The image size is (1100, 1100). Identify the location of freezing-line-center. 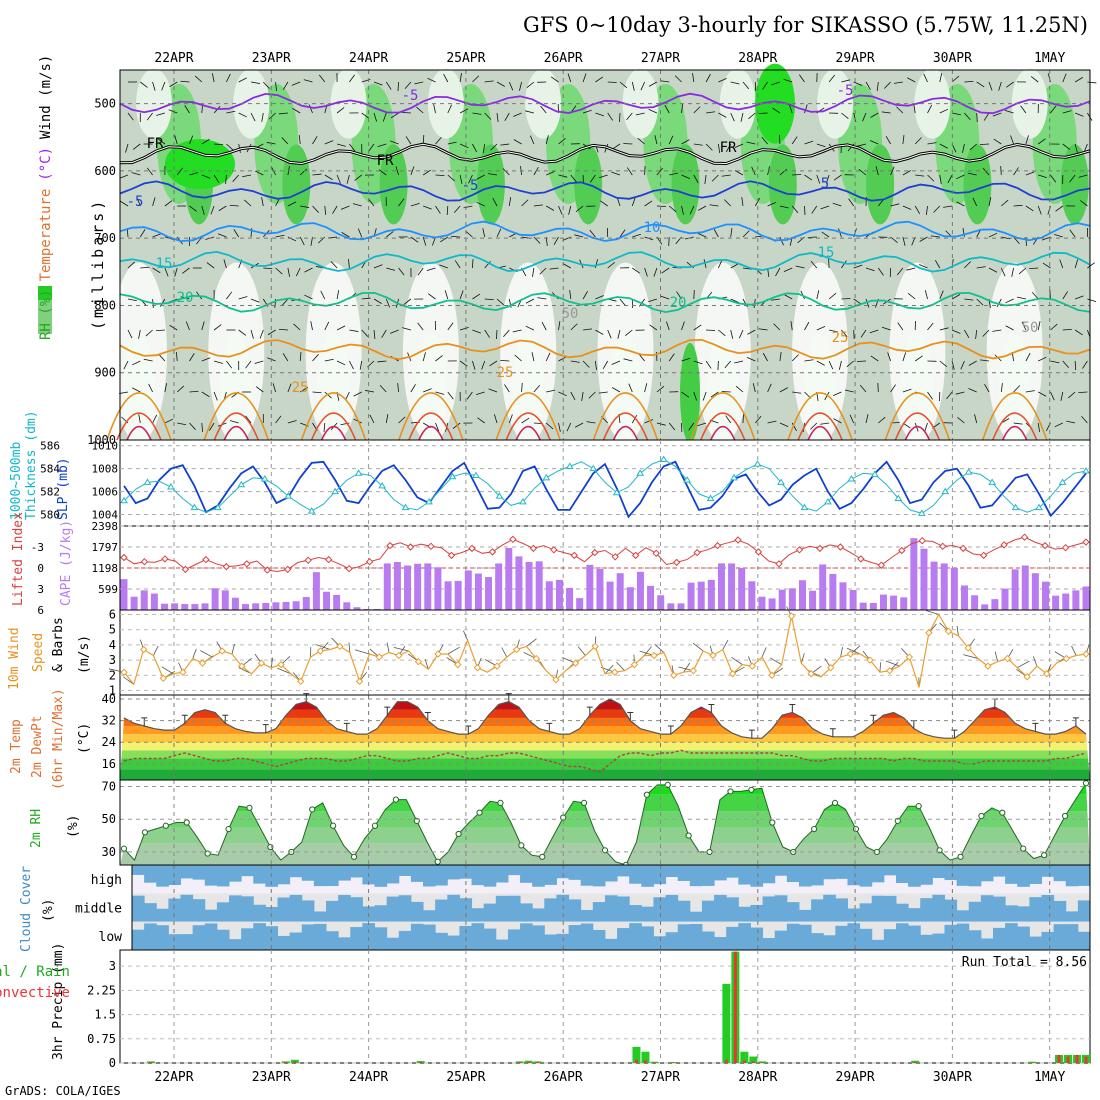
(605, 154).